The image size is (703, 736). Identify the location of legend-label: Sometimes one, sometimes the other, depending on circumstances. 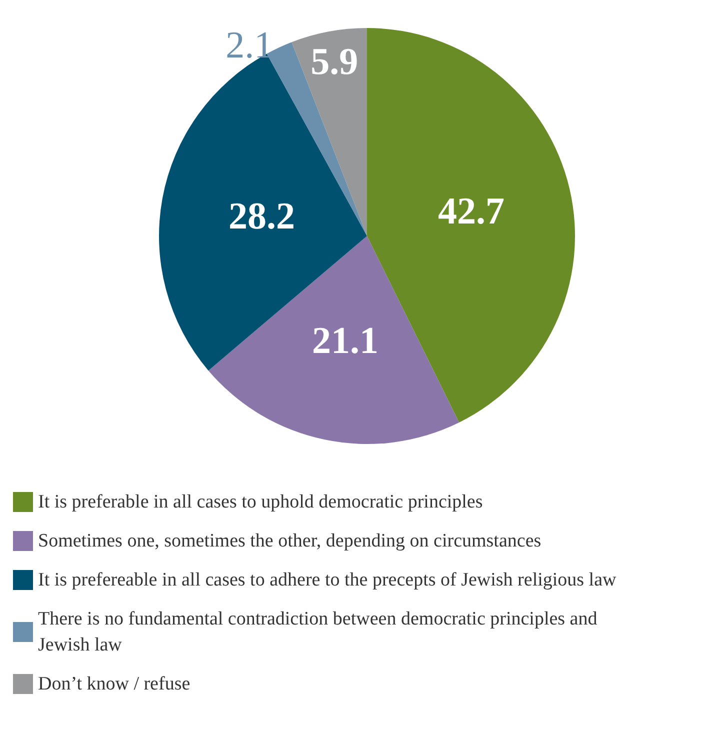
(290, 541).